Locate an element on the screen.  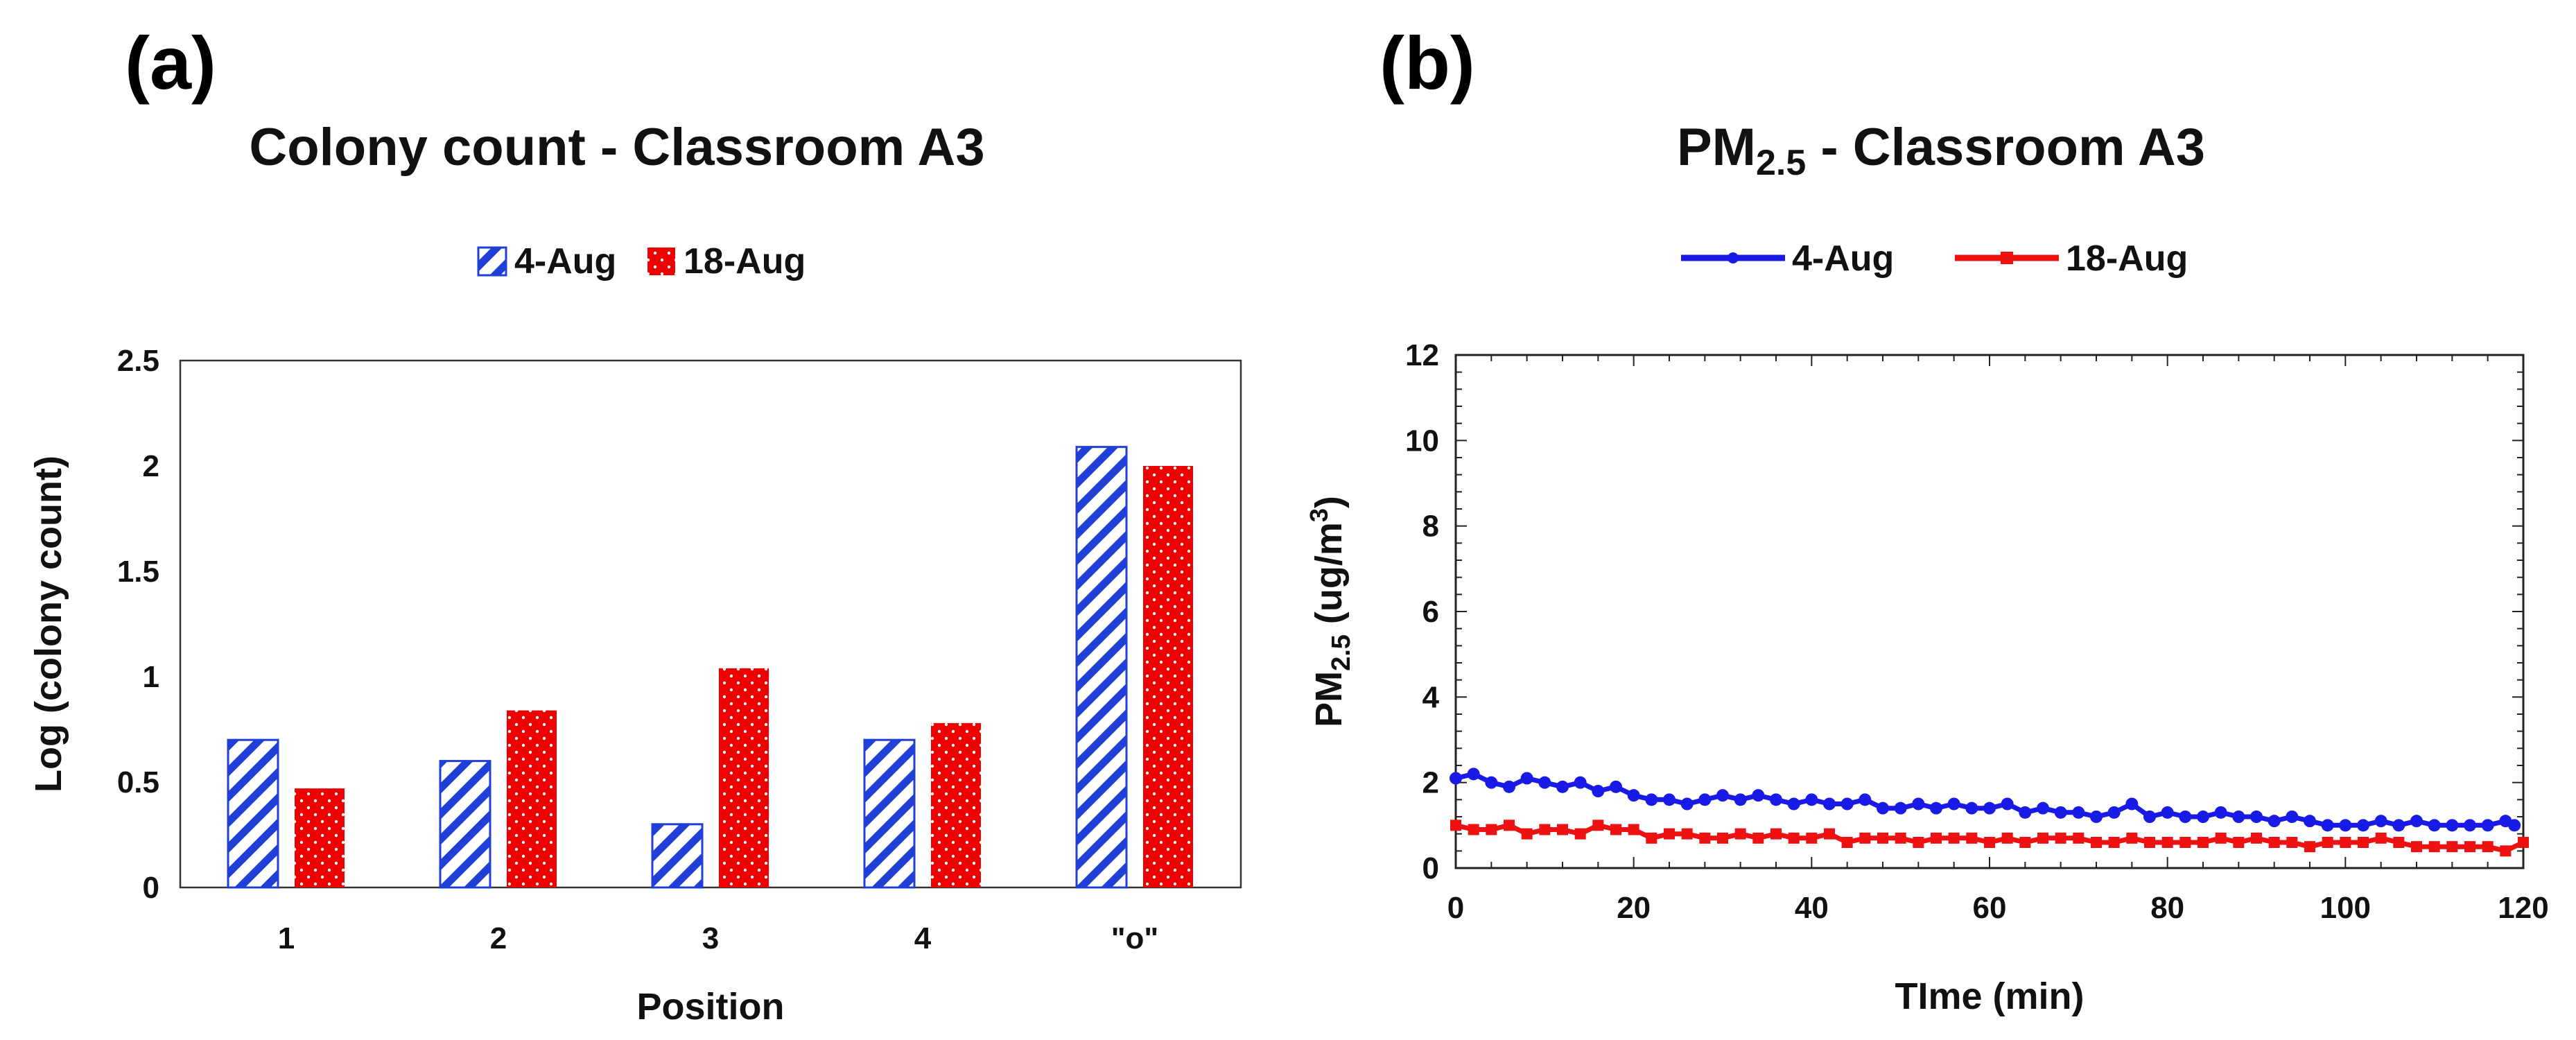
chart-a-xtick-label: 2 is located at coordinates (498, 938).